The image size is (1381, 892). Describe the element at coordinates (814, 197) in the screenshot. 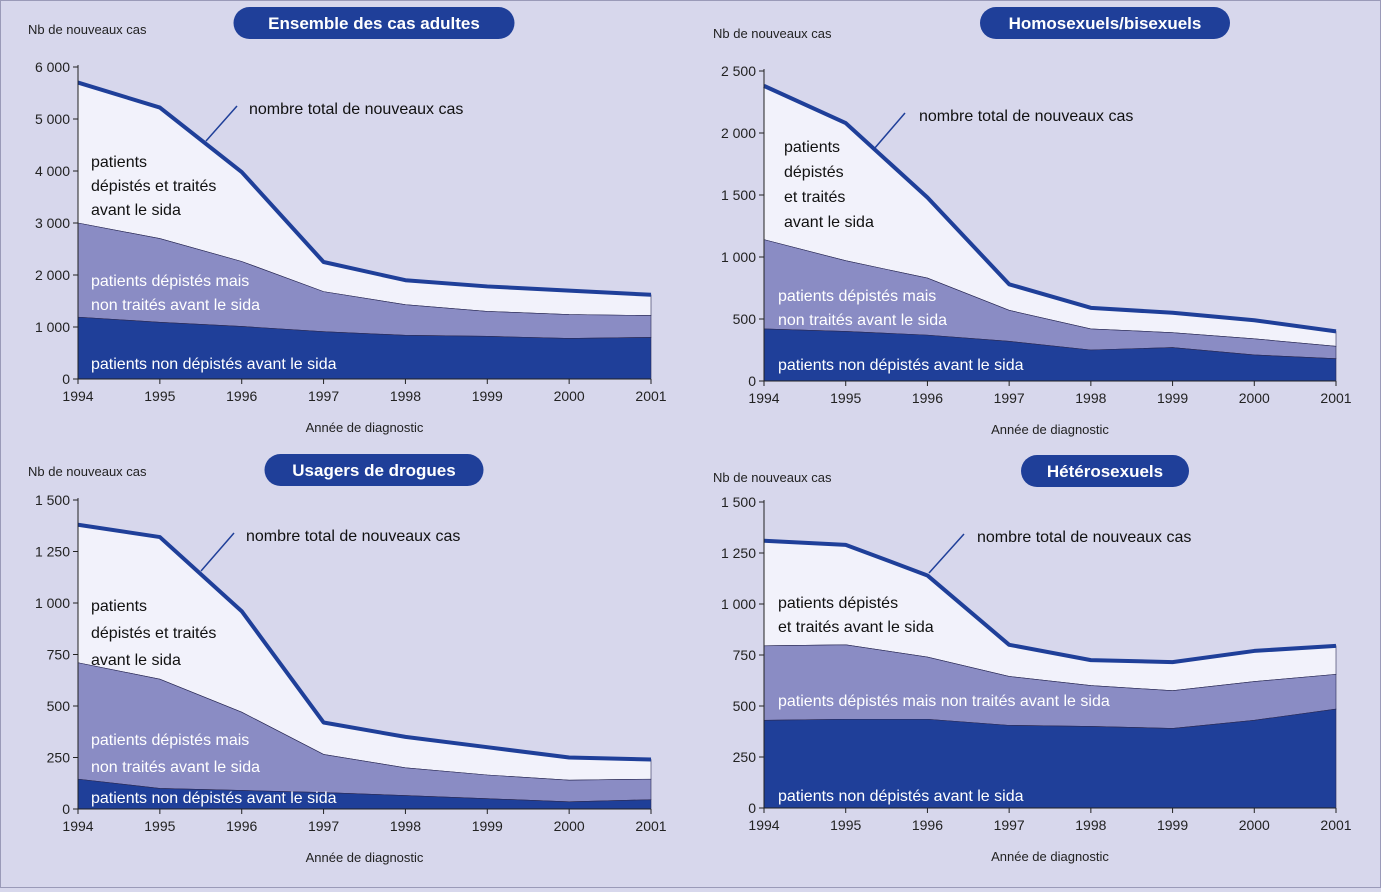

I see `top-area-label: et traités` at that location.